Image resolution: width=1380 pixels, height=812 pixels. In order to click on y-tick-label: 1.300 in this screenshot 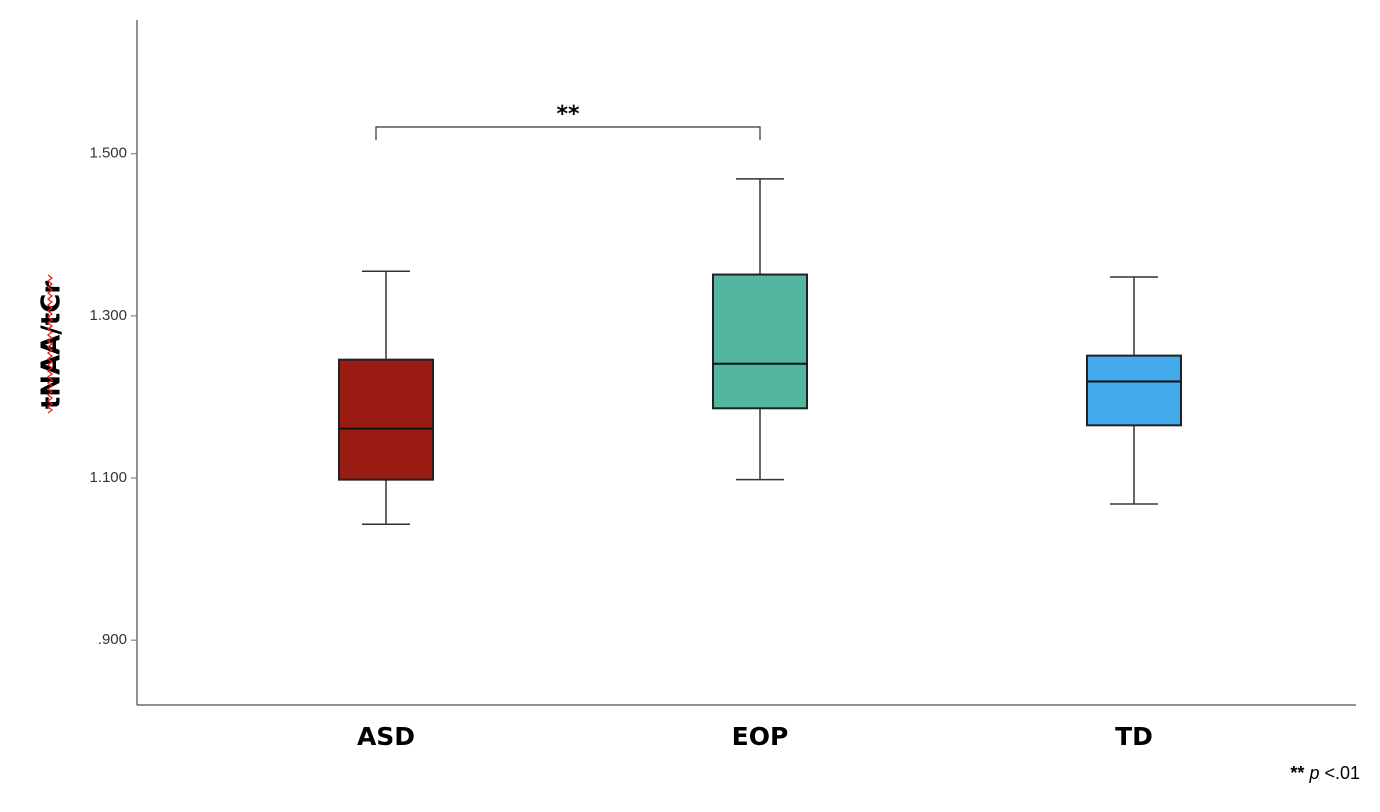, I will do `click(108, 315)`.